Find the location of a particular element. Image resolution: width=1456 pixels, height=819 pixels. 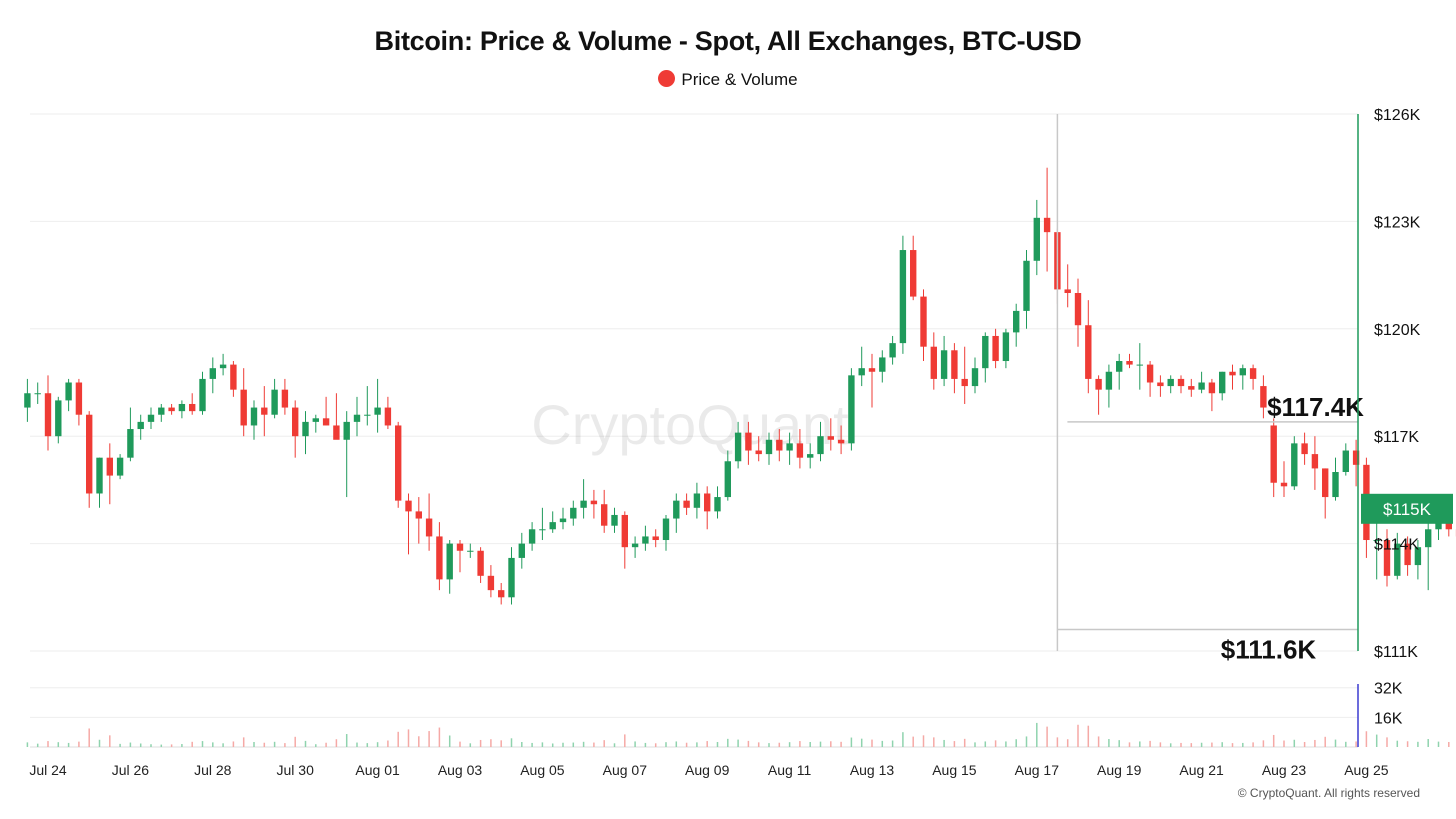

range-annotations: $117.4K $111.6K is located at coordinates (1210, 389).